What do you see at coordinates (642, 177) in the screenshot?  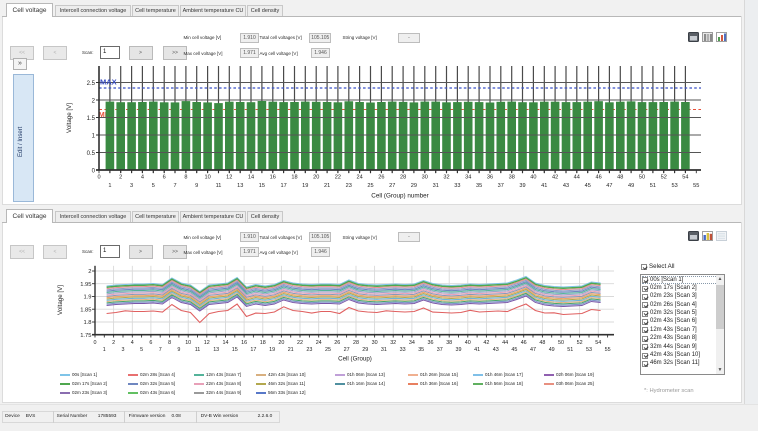 I see `svg-text: 50` at bounding box center [642, 177].